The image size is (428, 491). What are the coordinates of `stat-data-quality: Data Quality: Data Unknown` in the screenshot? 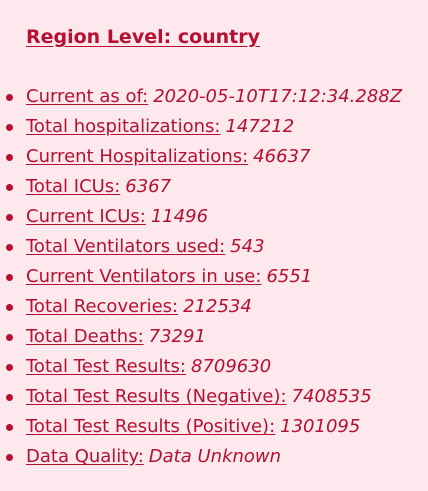 It's located at (203, 459).